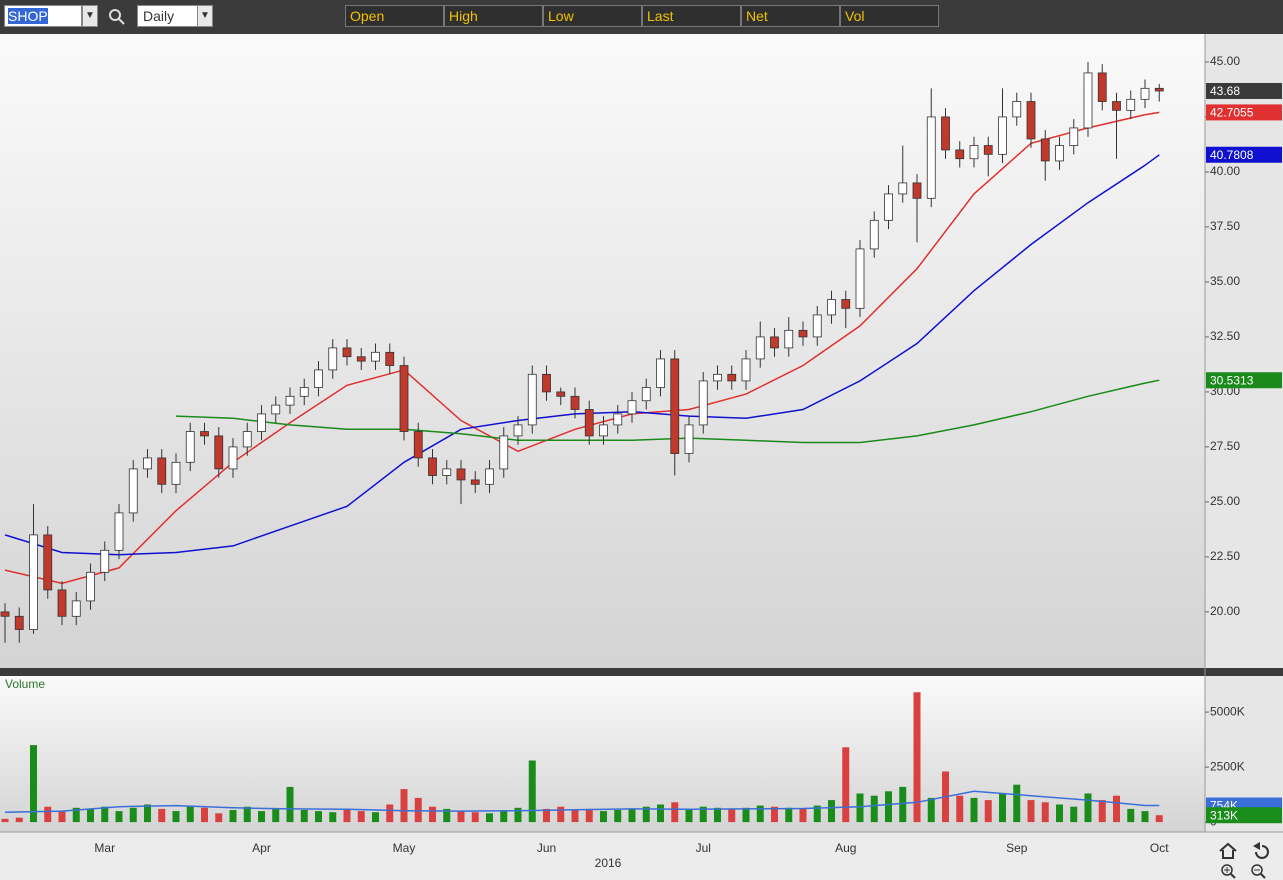 This screenshot has height=880, width=1283. I want to click on year-label: 2016, so click(608, 863).